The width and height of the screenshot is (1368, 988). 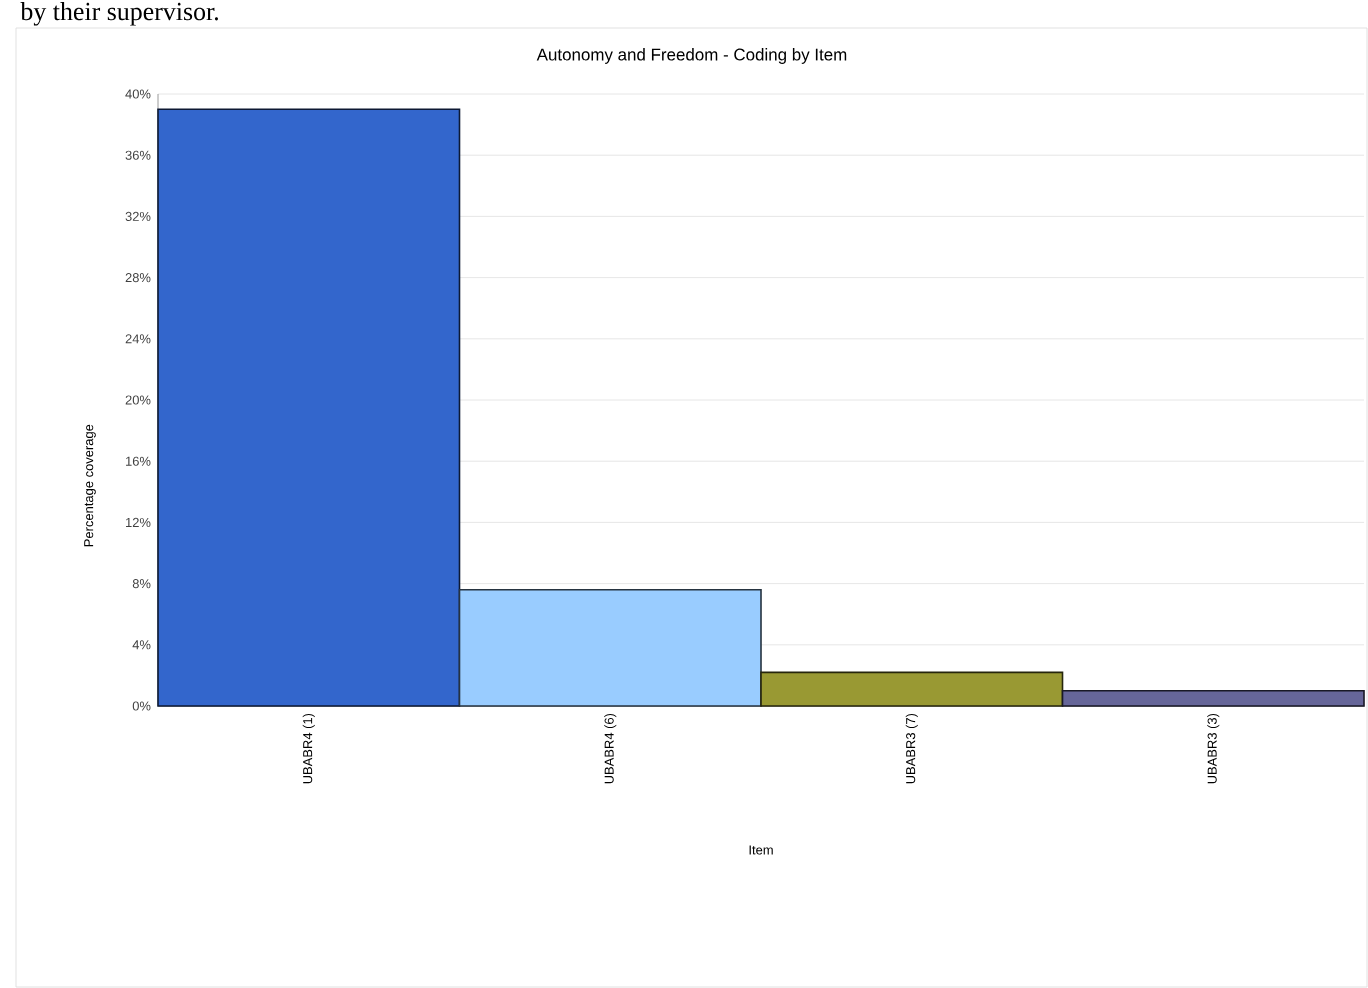 I want to click on text: by their supervisor., so click(x=119, y=14).